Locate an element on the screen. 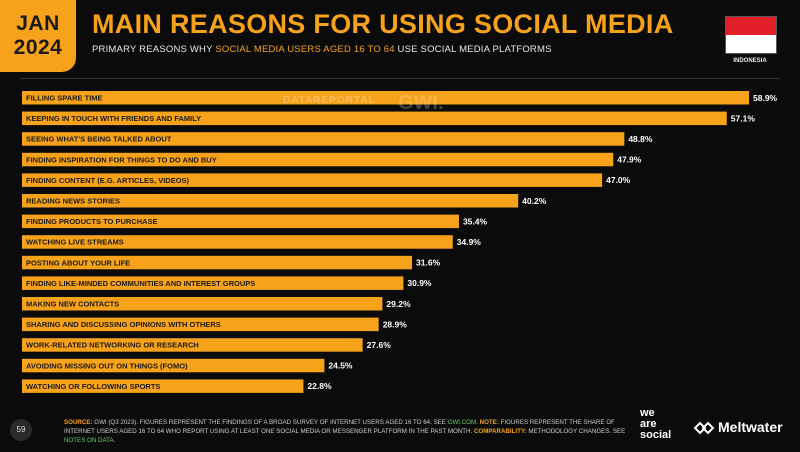 The image size is (800, 452). notes-on-data-link: NOTES ON DATA is located at coordinates (89, 440).